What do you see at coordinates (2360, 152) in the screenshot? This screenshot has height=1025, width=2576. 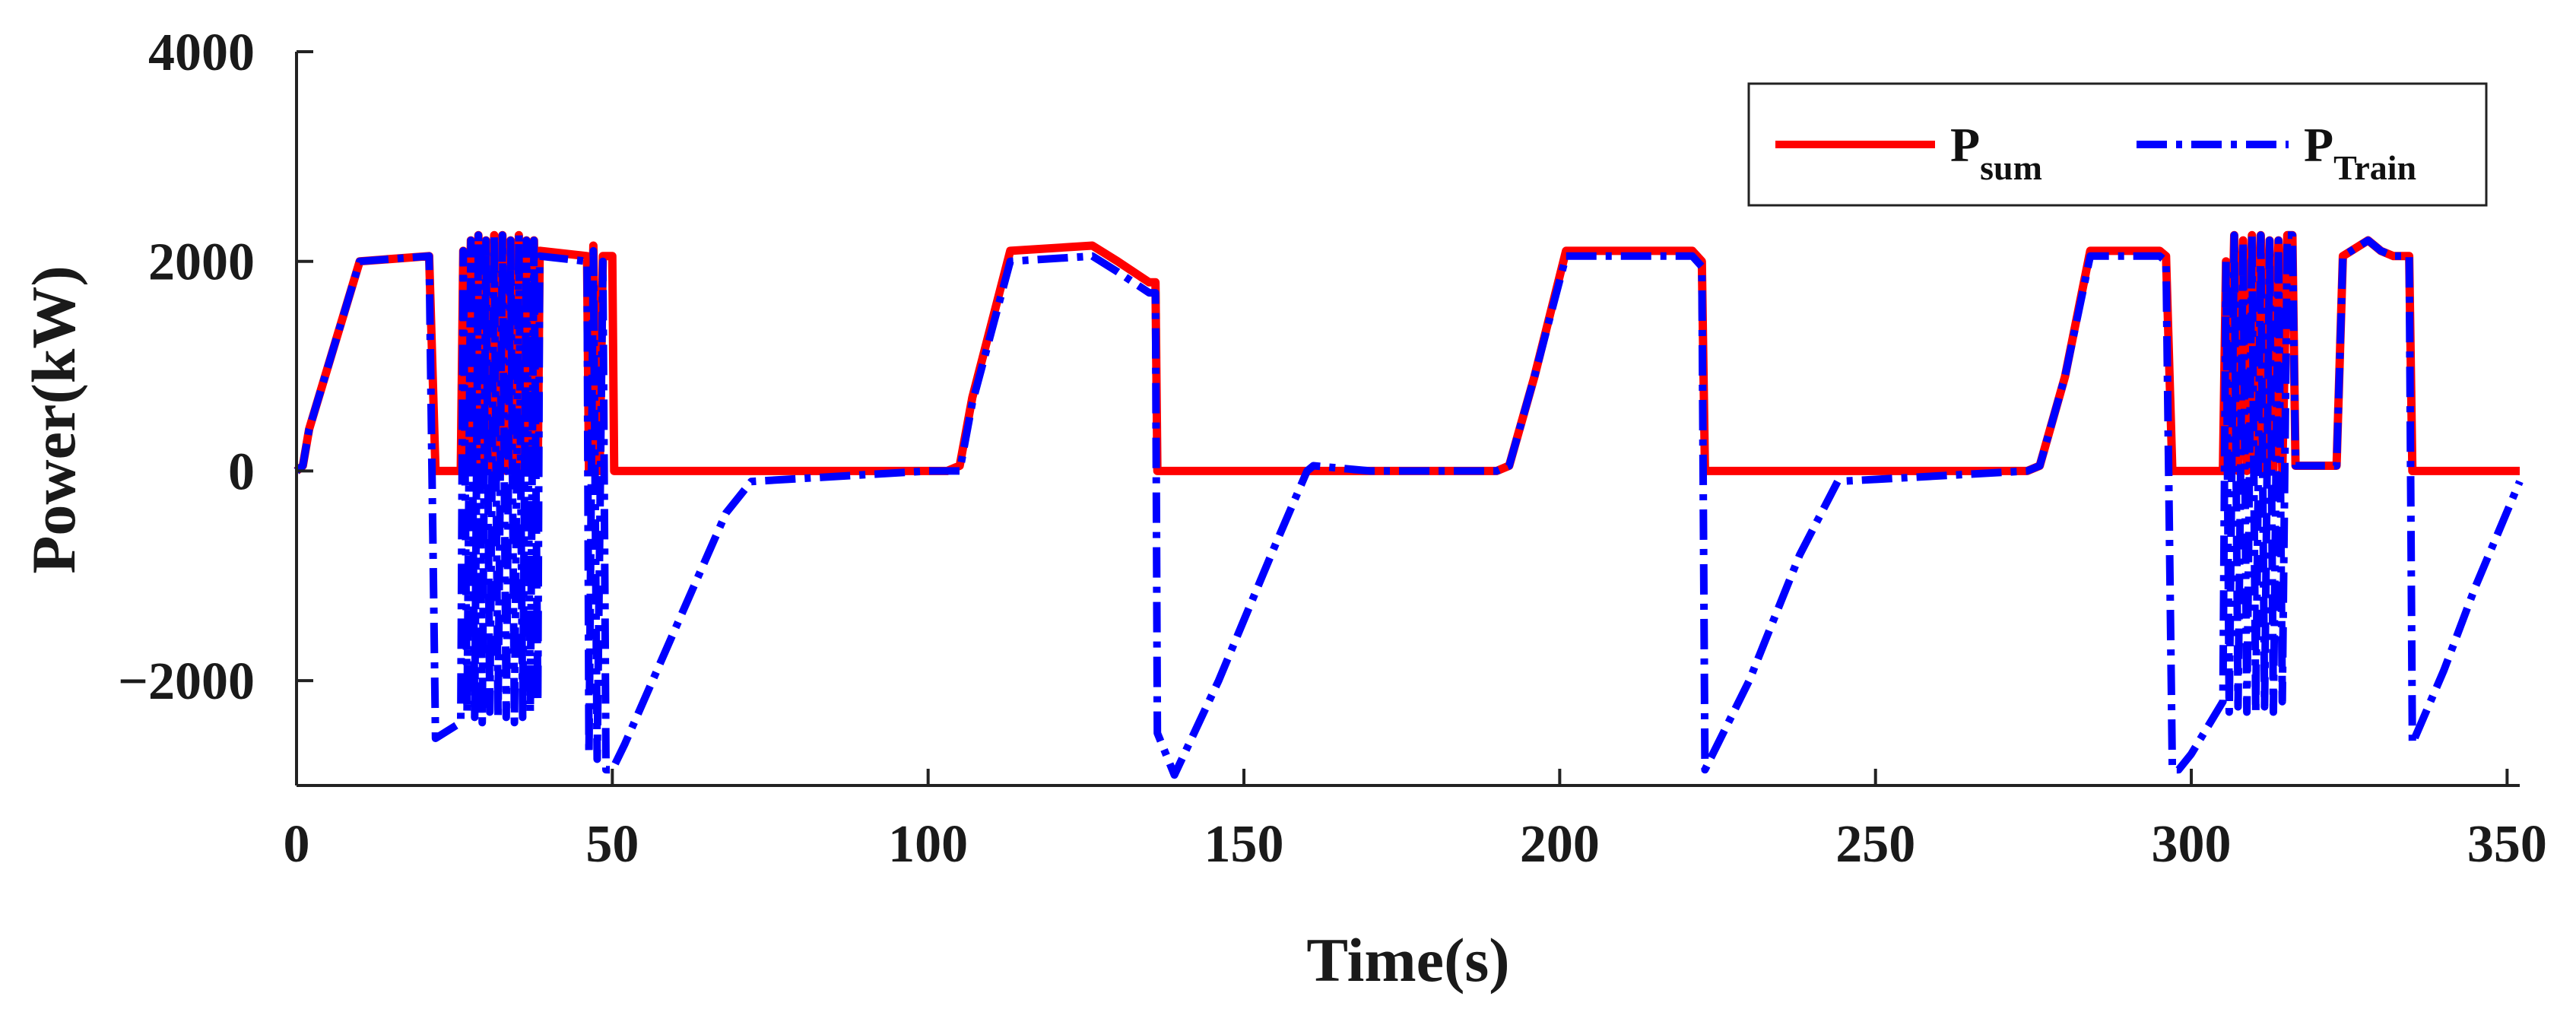 I see `legend-label-ptrain: PTrain` at bounding box center [2360, 152].